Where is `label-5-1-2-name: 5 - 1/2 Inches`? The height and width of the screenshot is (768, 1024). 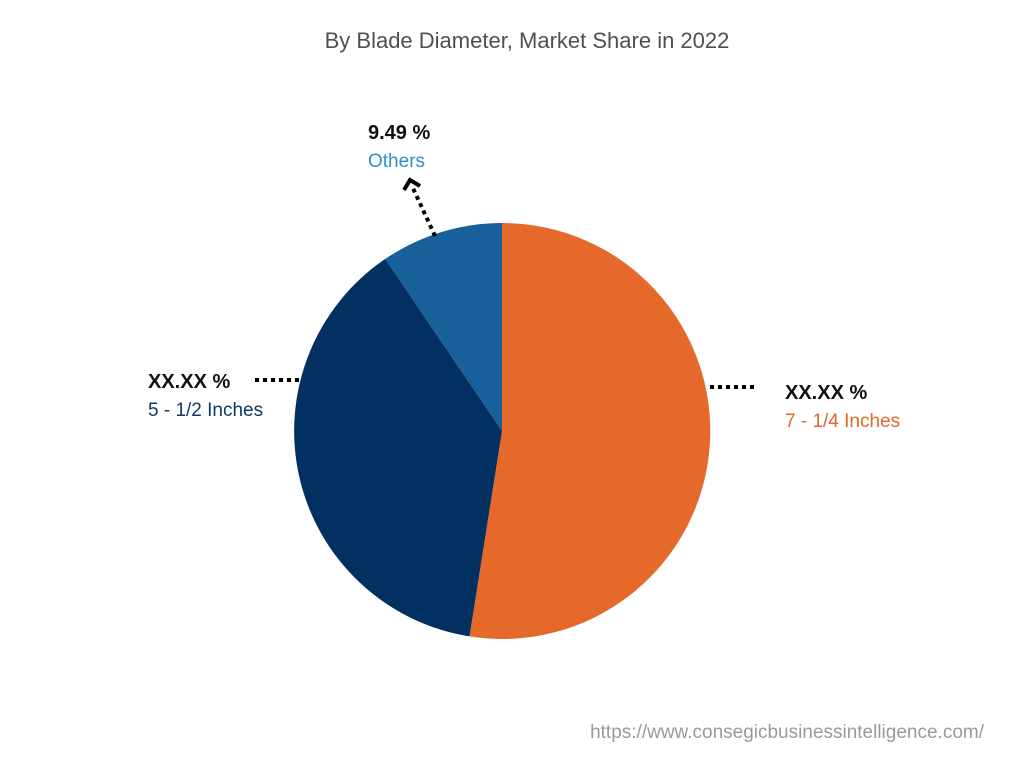 label-5-1-2-name: 5 - 1/2 Inches is located at coordinates (206, 410).